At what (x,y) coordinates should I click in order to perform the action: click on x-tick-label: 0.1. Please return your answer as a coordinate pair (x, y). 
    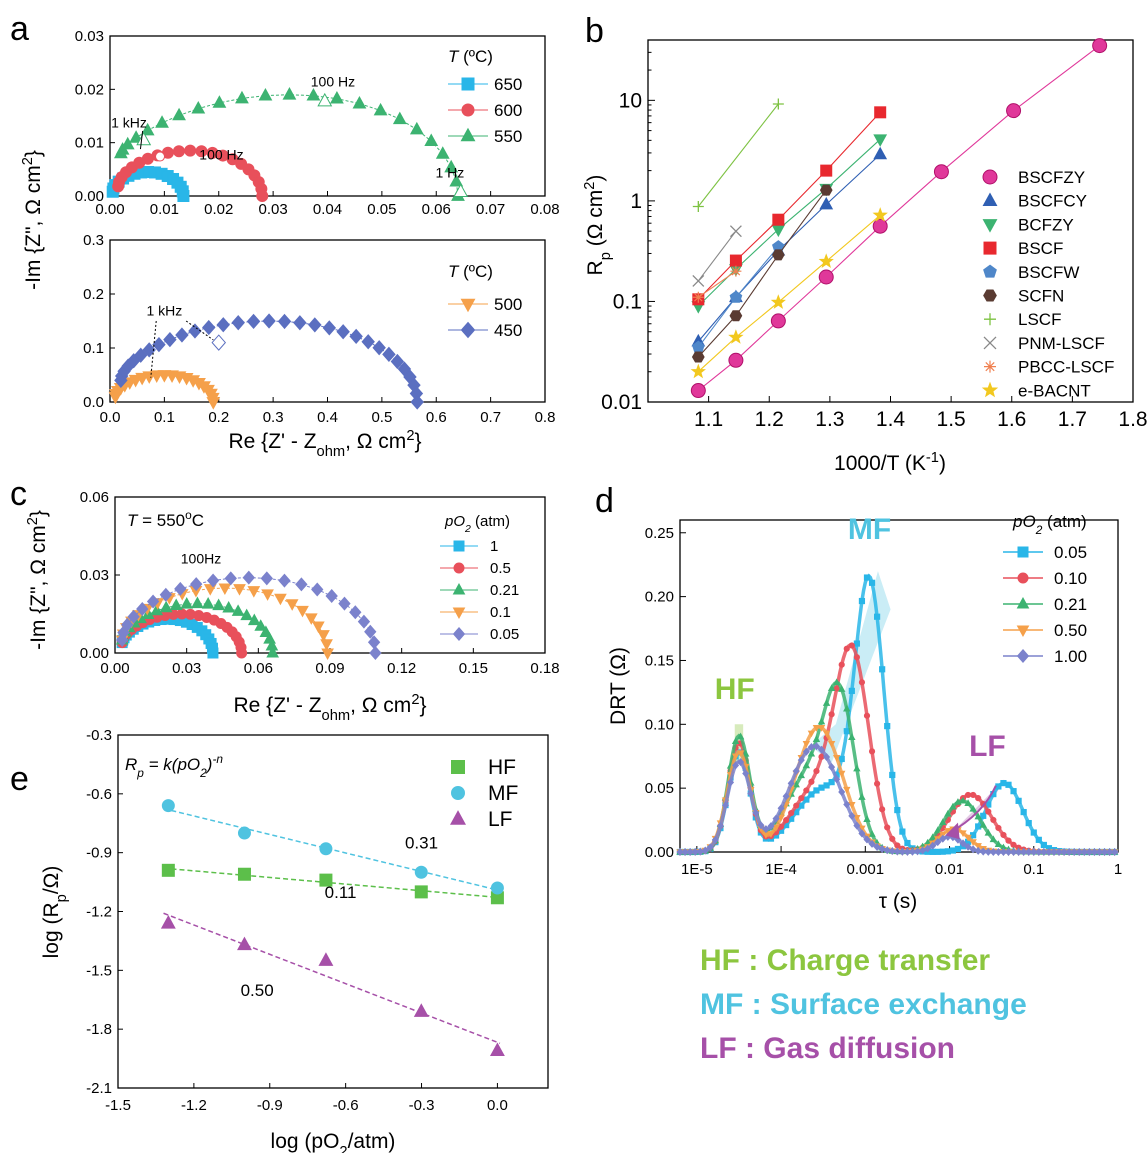
    Looking at the image, I should click on (164, 417).